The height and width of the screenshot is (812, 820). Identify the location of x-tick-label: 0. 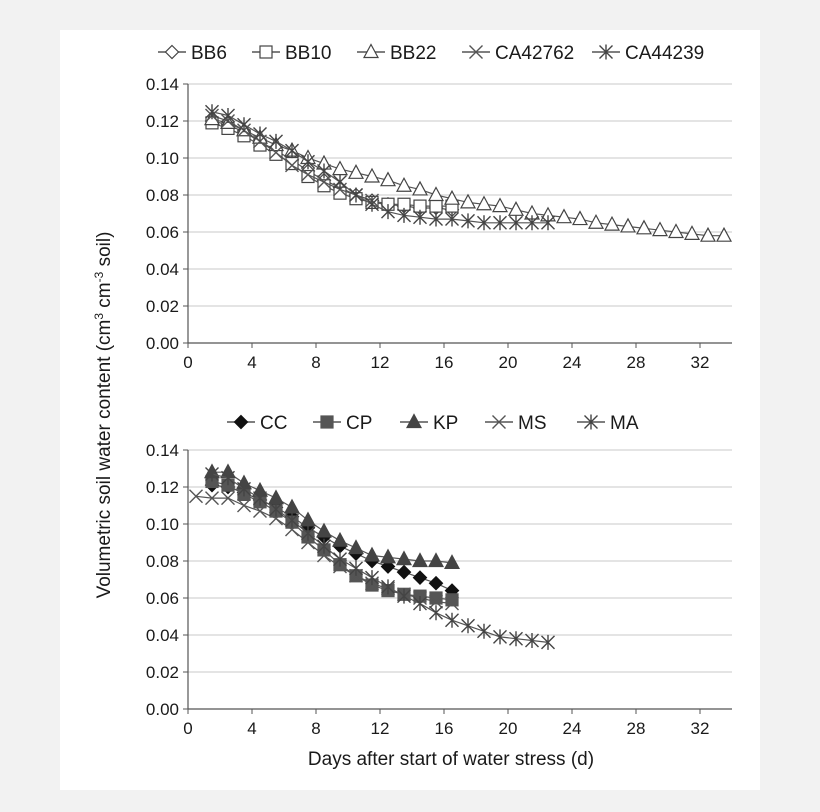
(187, 728).